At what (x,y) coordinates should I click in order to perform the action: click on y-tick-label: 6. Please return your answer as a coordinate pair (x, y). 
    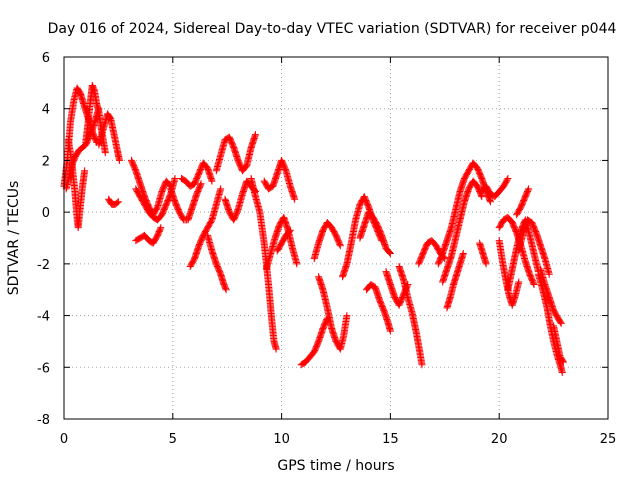
    Looking at the image, I should click on (46, 58).